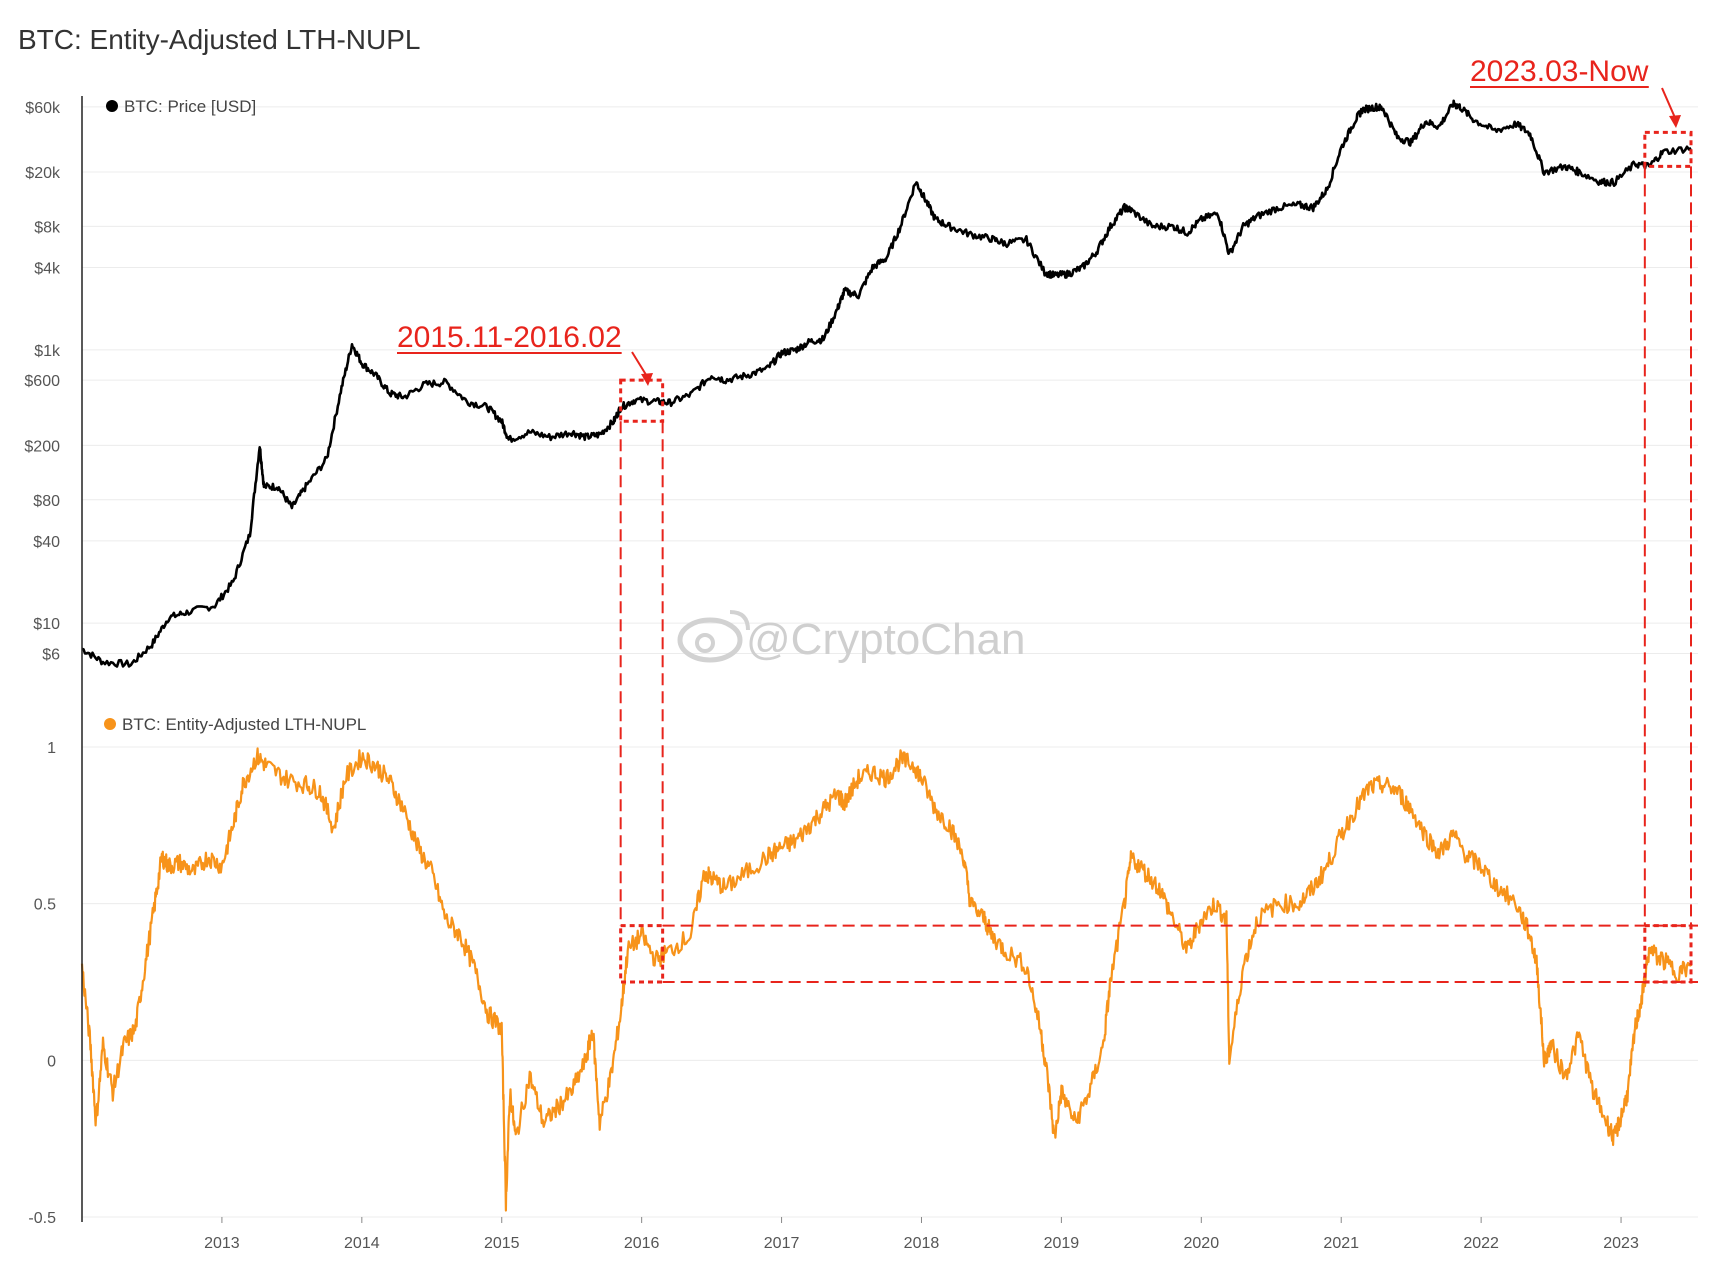 The width and height of the screenshot is (1718, 1266). What do you see at coordinates (42, 446) in the screenshot?
I see `price-tick-label: $200` at bounding box center [42, 446].